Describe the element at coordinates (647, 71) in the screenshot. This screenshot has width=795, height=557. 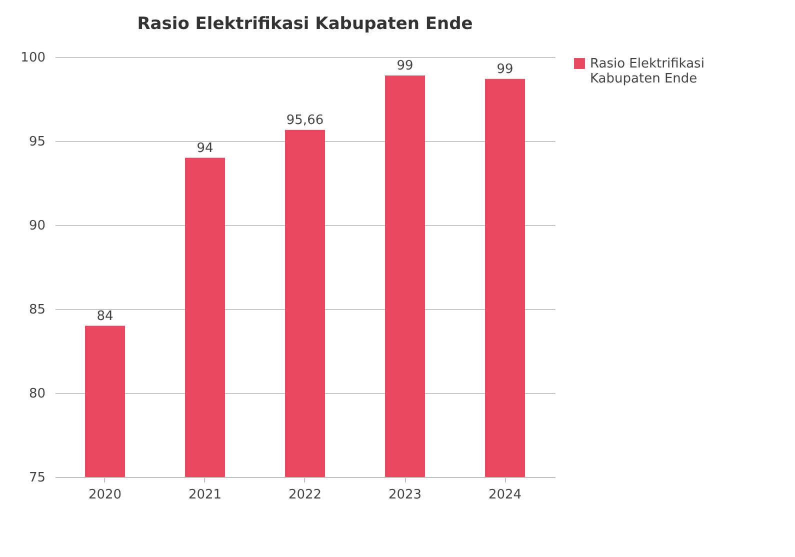
I see `legend-label: Rasio Elektrifikasi Kabupaten Ende` at that location.